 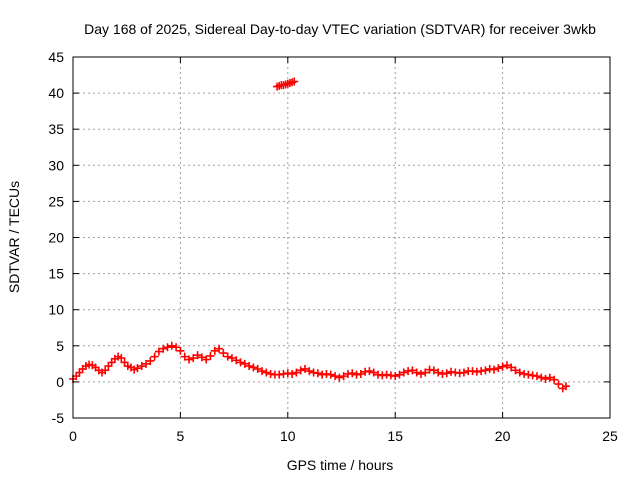 I want to click on x-tick-label: 15, so click(x=395, y=436).